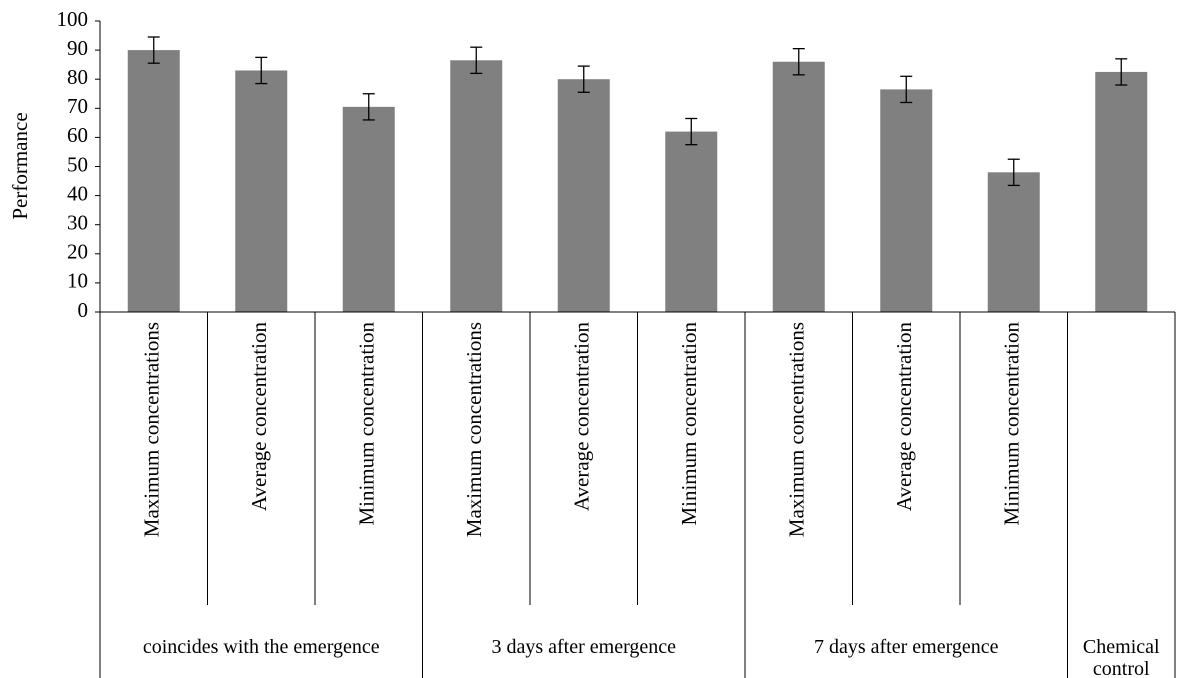  What do you see at coordinates (906, 647) in the screenshot?
I see `group-label: 7 days after emergence` at bounding box center [906, 647].